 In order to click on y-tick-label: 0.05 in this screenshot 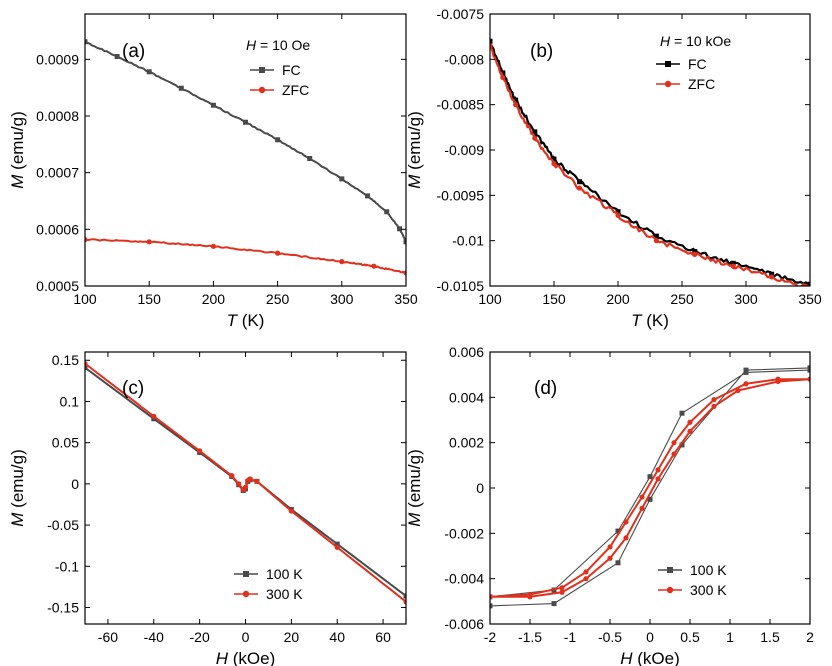, I will do `click(65, 443)`.